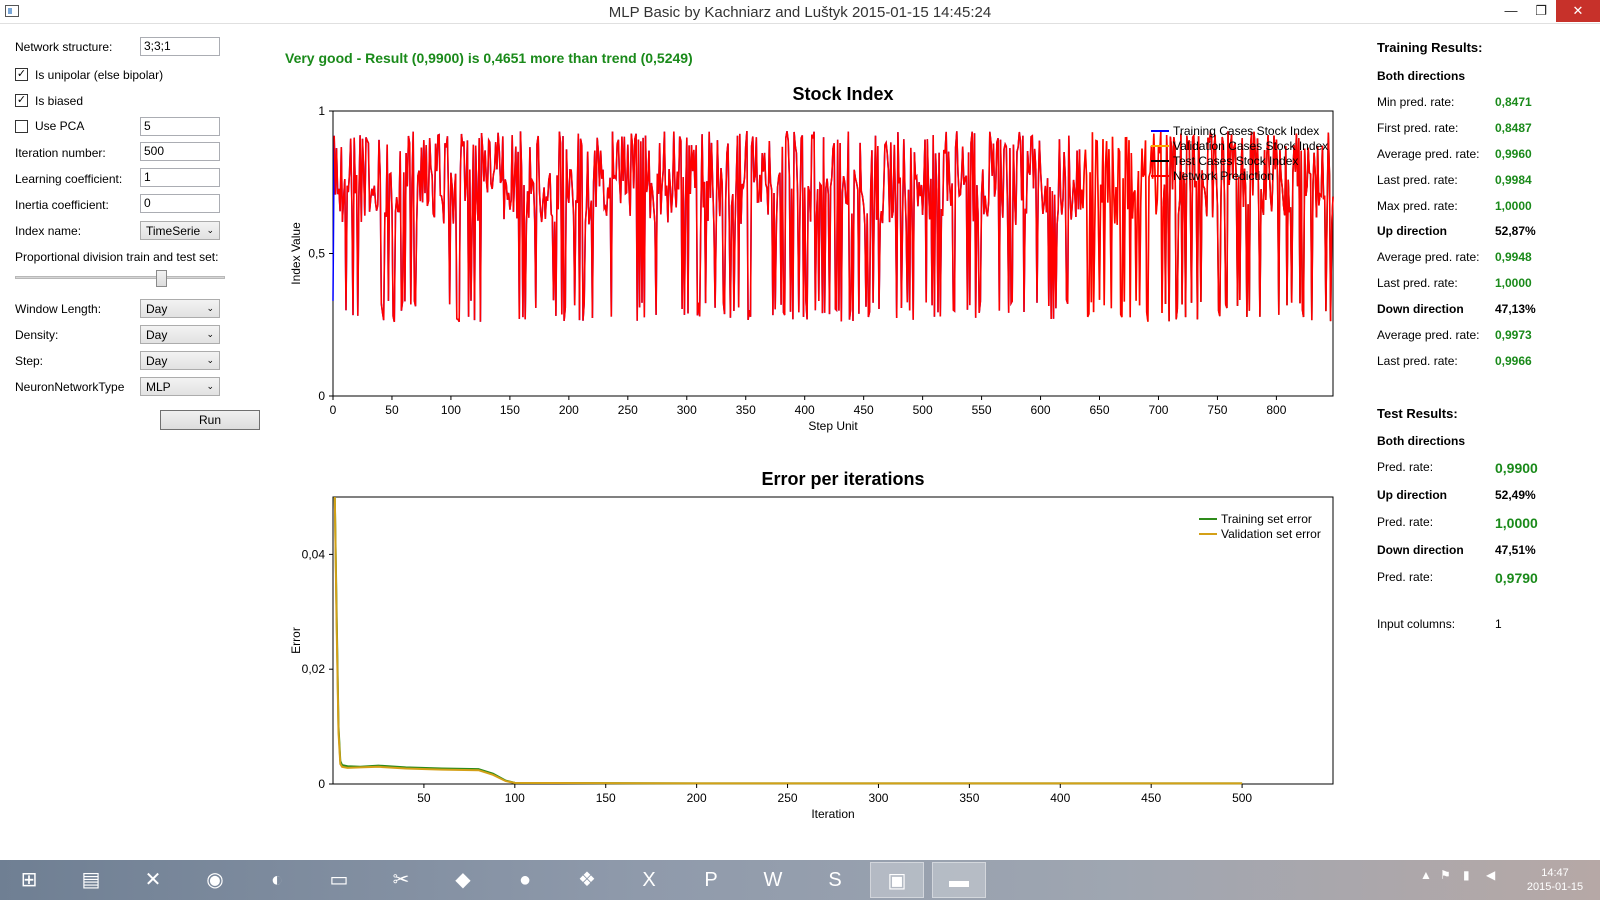 This screenshot has width=1600, height=900. Describe the element at coordinates (1428, 154) in the screenshot. I see `training-row-label: Average pred. rate:` at that location.